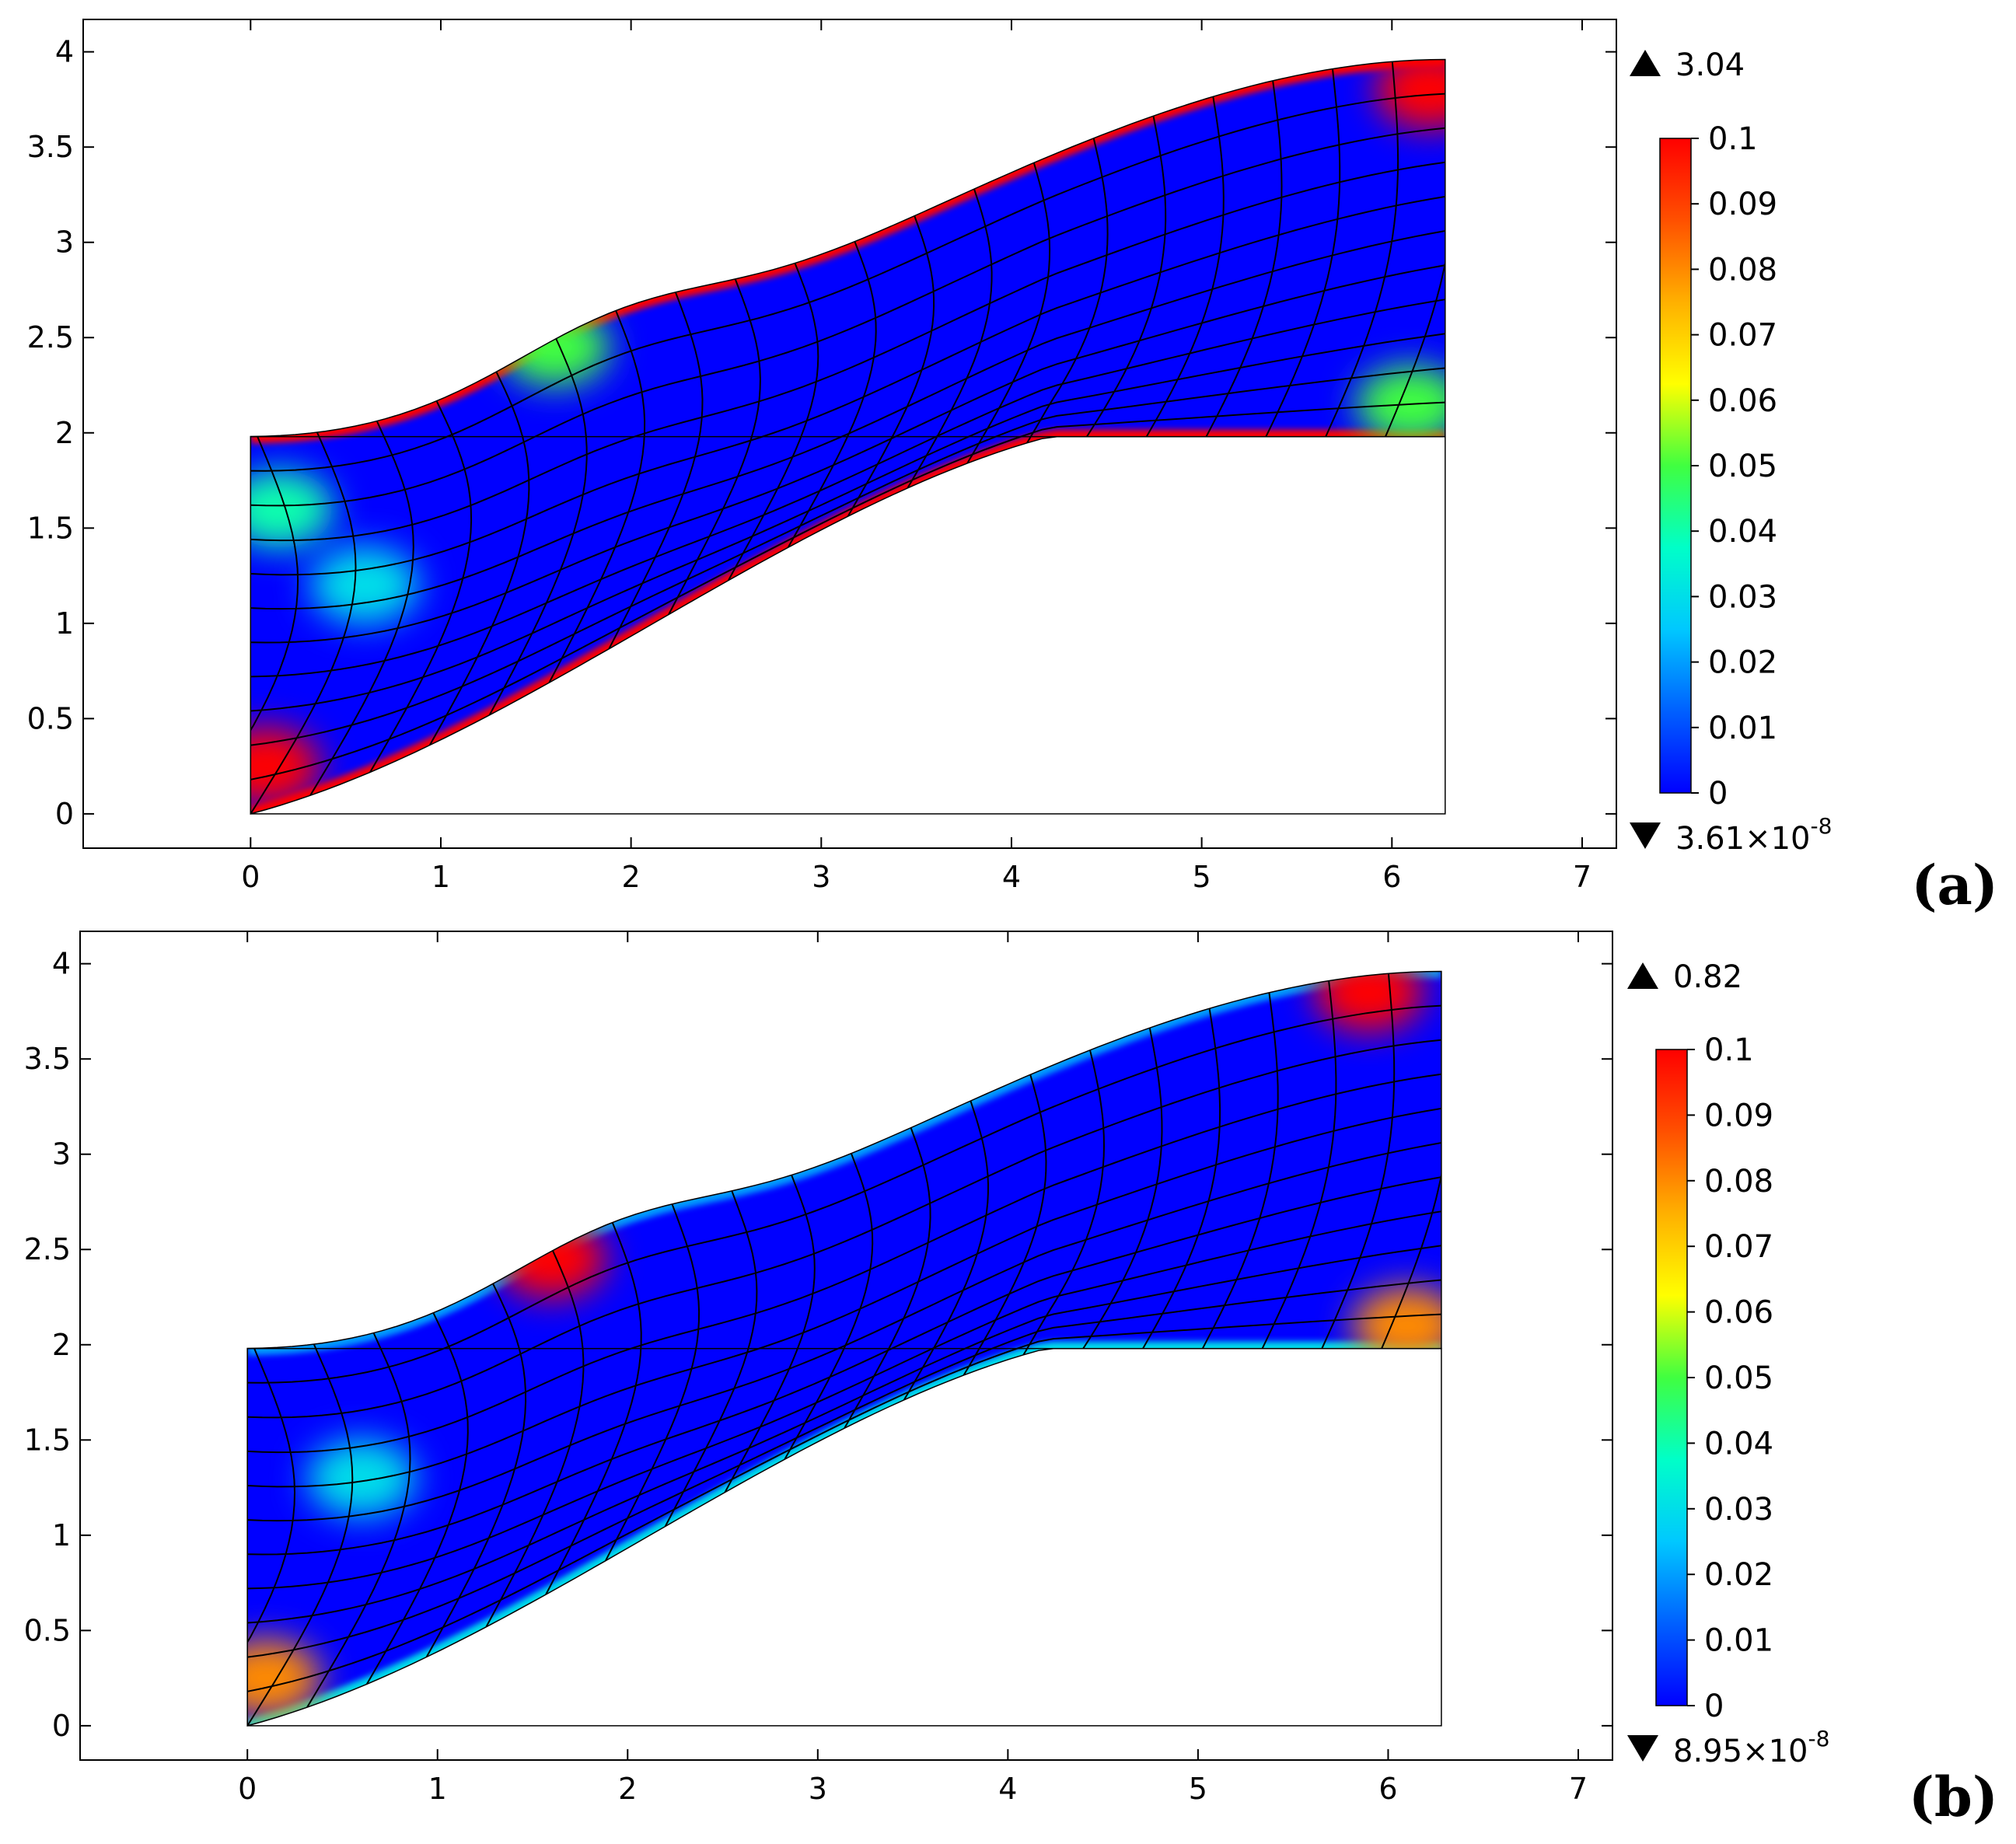 This screenshot has height=1844, width=2016. What do you see at coordinates (1387, 1789) in the screenshot?
I see `x-tick-label: 6` at bounding box center [1387, 1789].